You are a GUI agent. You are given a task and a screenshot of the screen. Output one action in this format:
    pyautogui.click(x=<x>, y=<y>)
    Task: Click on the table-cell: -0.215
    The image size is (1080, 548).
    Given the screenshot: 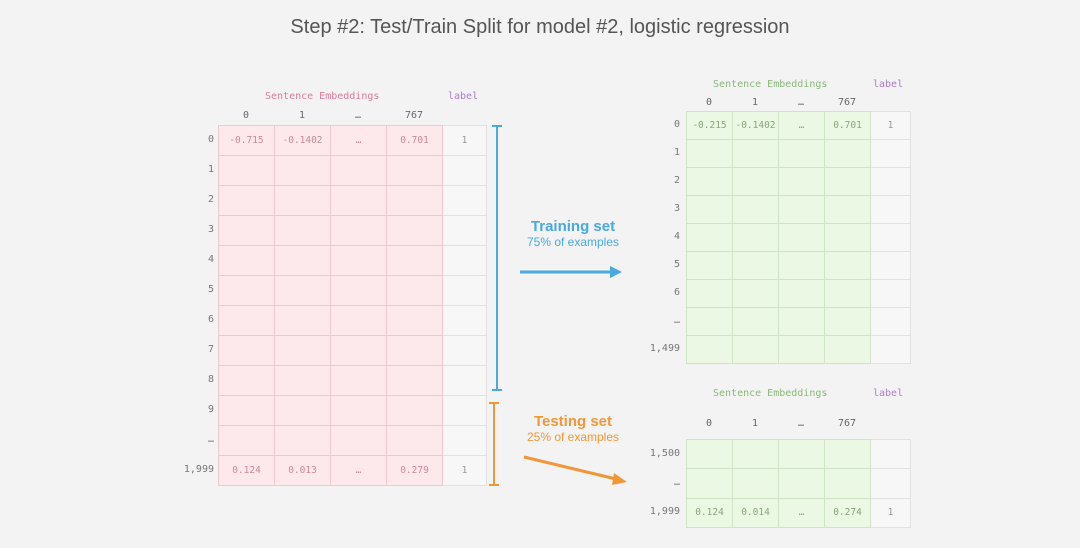 What is the action you would take?
    pyautogui.click(x=709, y=125)
    